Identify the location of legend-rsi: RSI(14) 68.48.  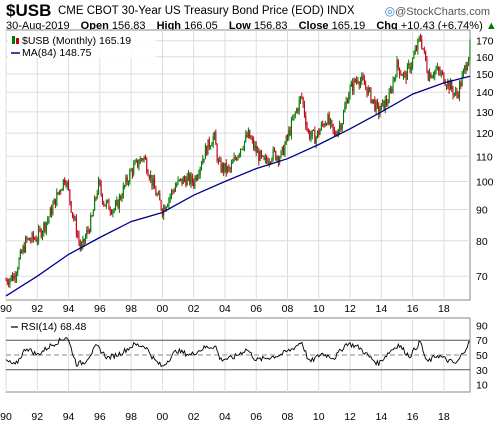
(54, 327).